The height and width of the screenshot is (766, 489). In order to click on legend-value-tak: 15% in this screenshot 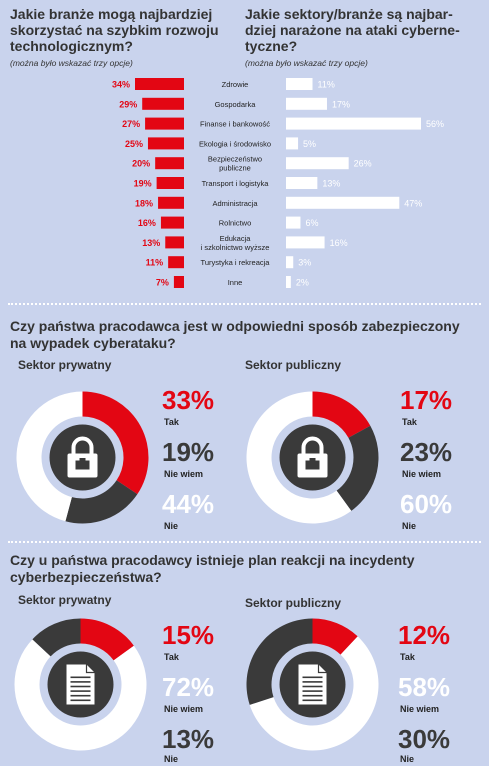, I will do `click(188, 635)`.